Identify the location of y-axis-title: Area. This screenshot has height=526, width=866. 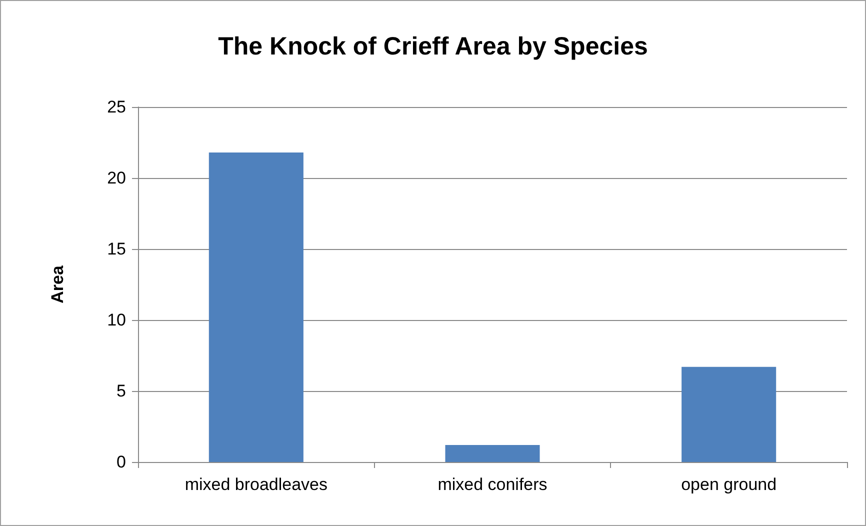
(57, 284).